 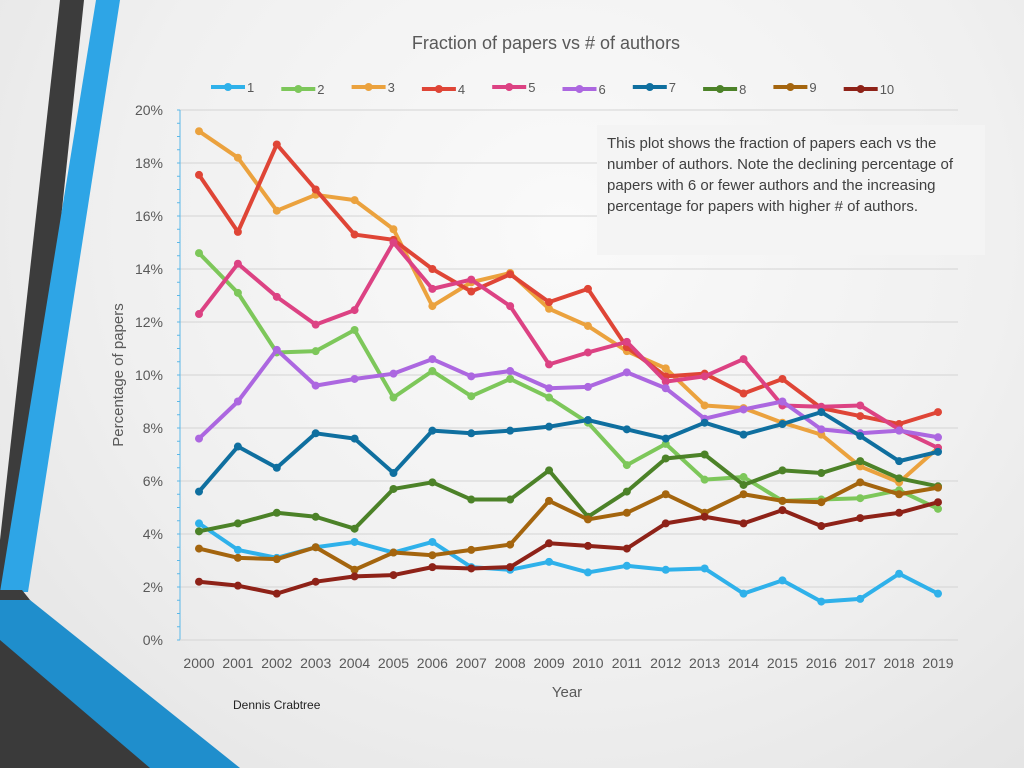 What do you see at coordinates (567, 692) in the screenshot?
I see `x-axis-label: Year` at bounding box center [567, 692].